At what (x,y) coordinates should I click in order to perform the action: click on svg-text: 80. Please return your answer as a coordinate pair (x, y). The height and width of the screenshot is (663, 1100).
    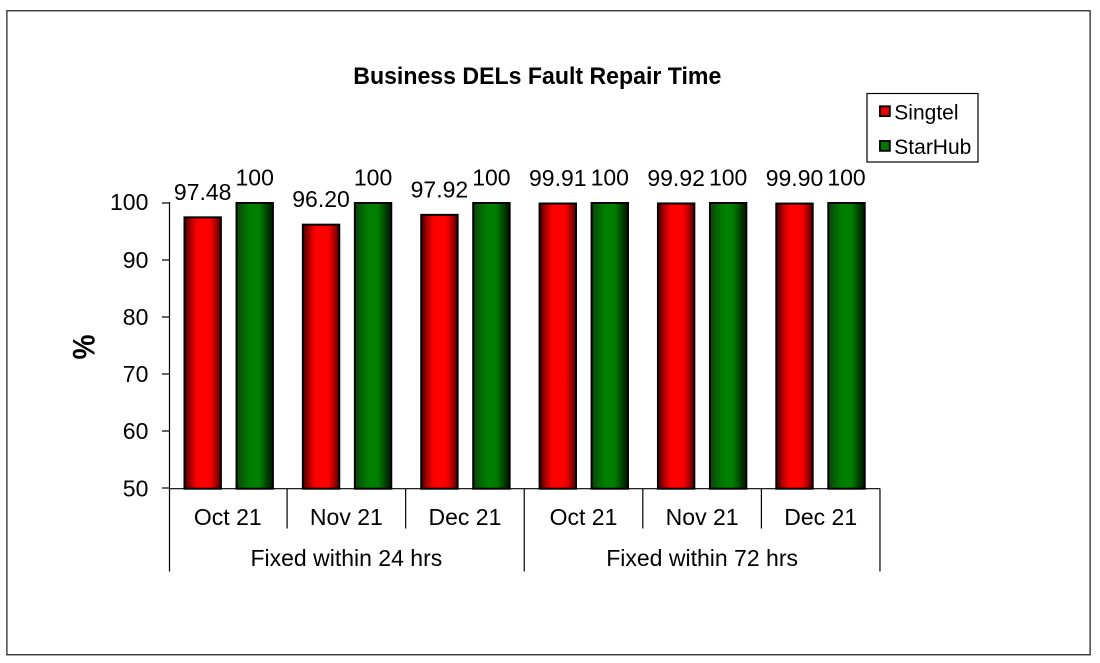
    Looking at the image, I should click on (136, 317).